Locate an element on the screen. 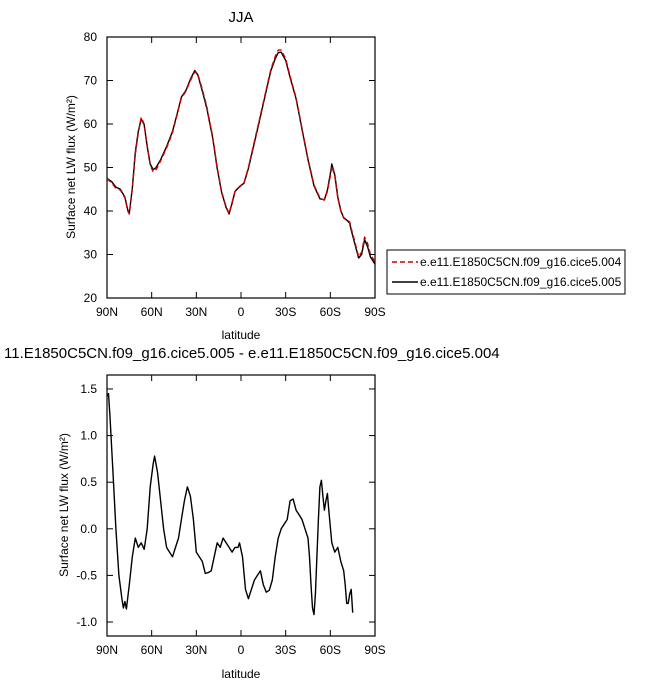 The image size is (670, 687). legend-label-004: e.e11.E1850C5CN.f09_g16.cice5.004 is located at coordinates (521, 262).